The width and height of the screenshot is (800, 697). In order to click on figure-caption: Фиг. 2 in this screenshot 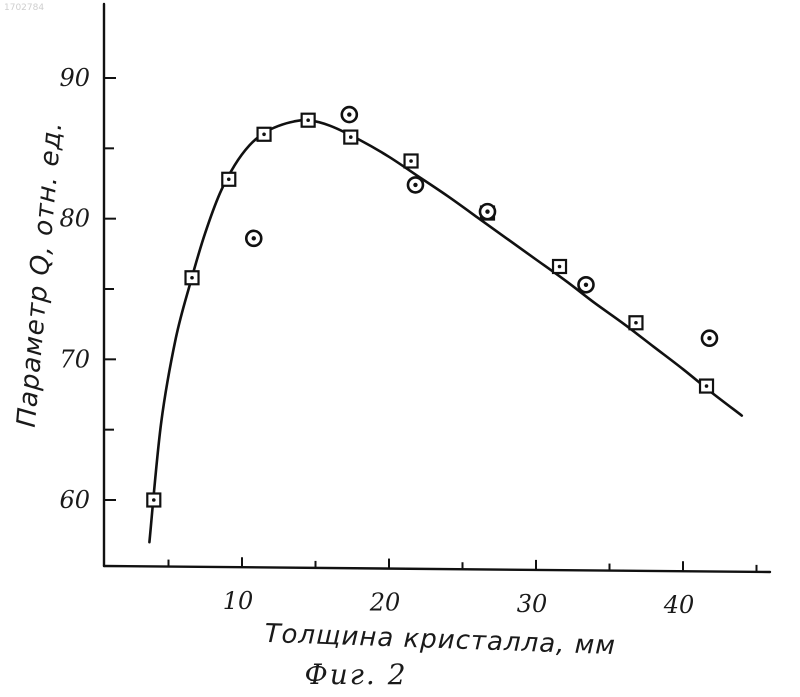, I will do `click(355, 674)`.